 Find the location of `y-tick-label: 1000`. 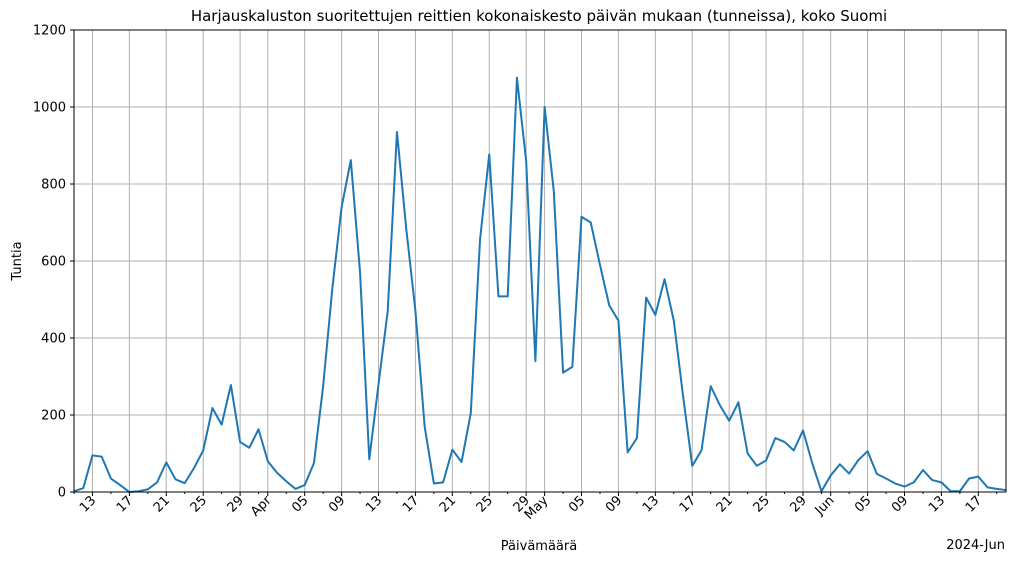

y-tick-label: 1000 is located at coordinates (49, 108).